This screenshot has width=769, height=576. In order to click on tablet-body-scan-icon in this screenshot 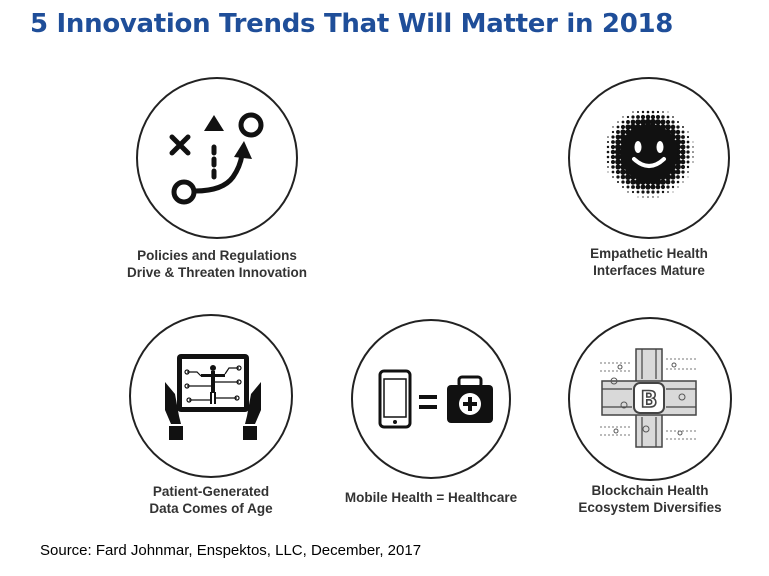, I will do `click(213, 397)`.